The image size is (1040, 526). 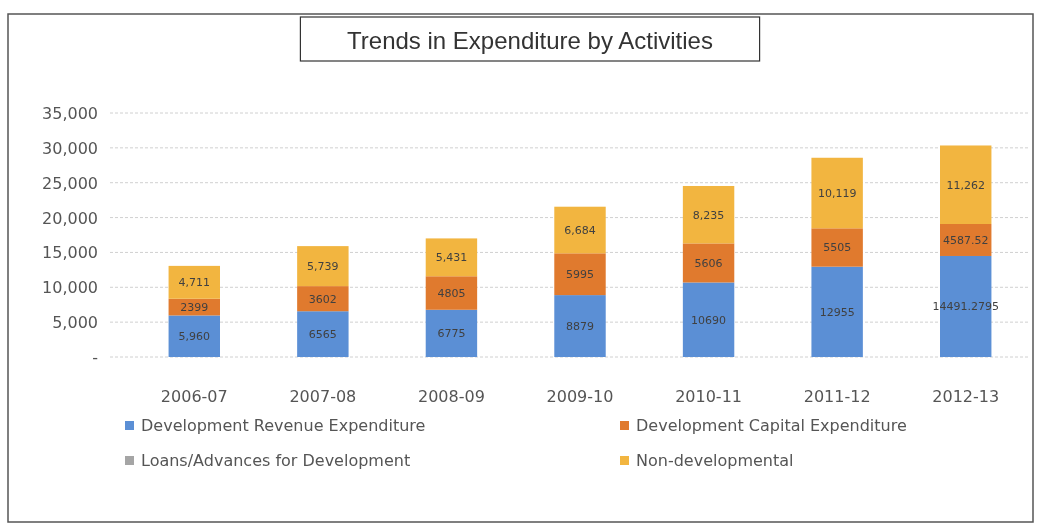 What do you see at coordinates (70, 218) in the screenshot?
I see `y-tick-label: 20,000` at bounding box center [70, 218].